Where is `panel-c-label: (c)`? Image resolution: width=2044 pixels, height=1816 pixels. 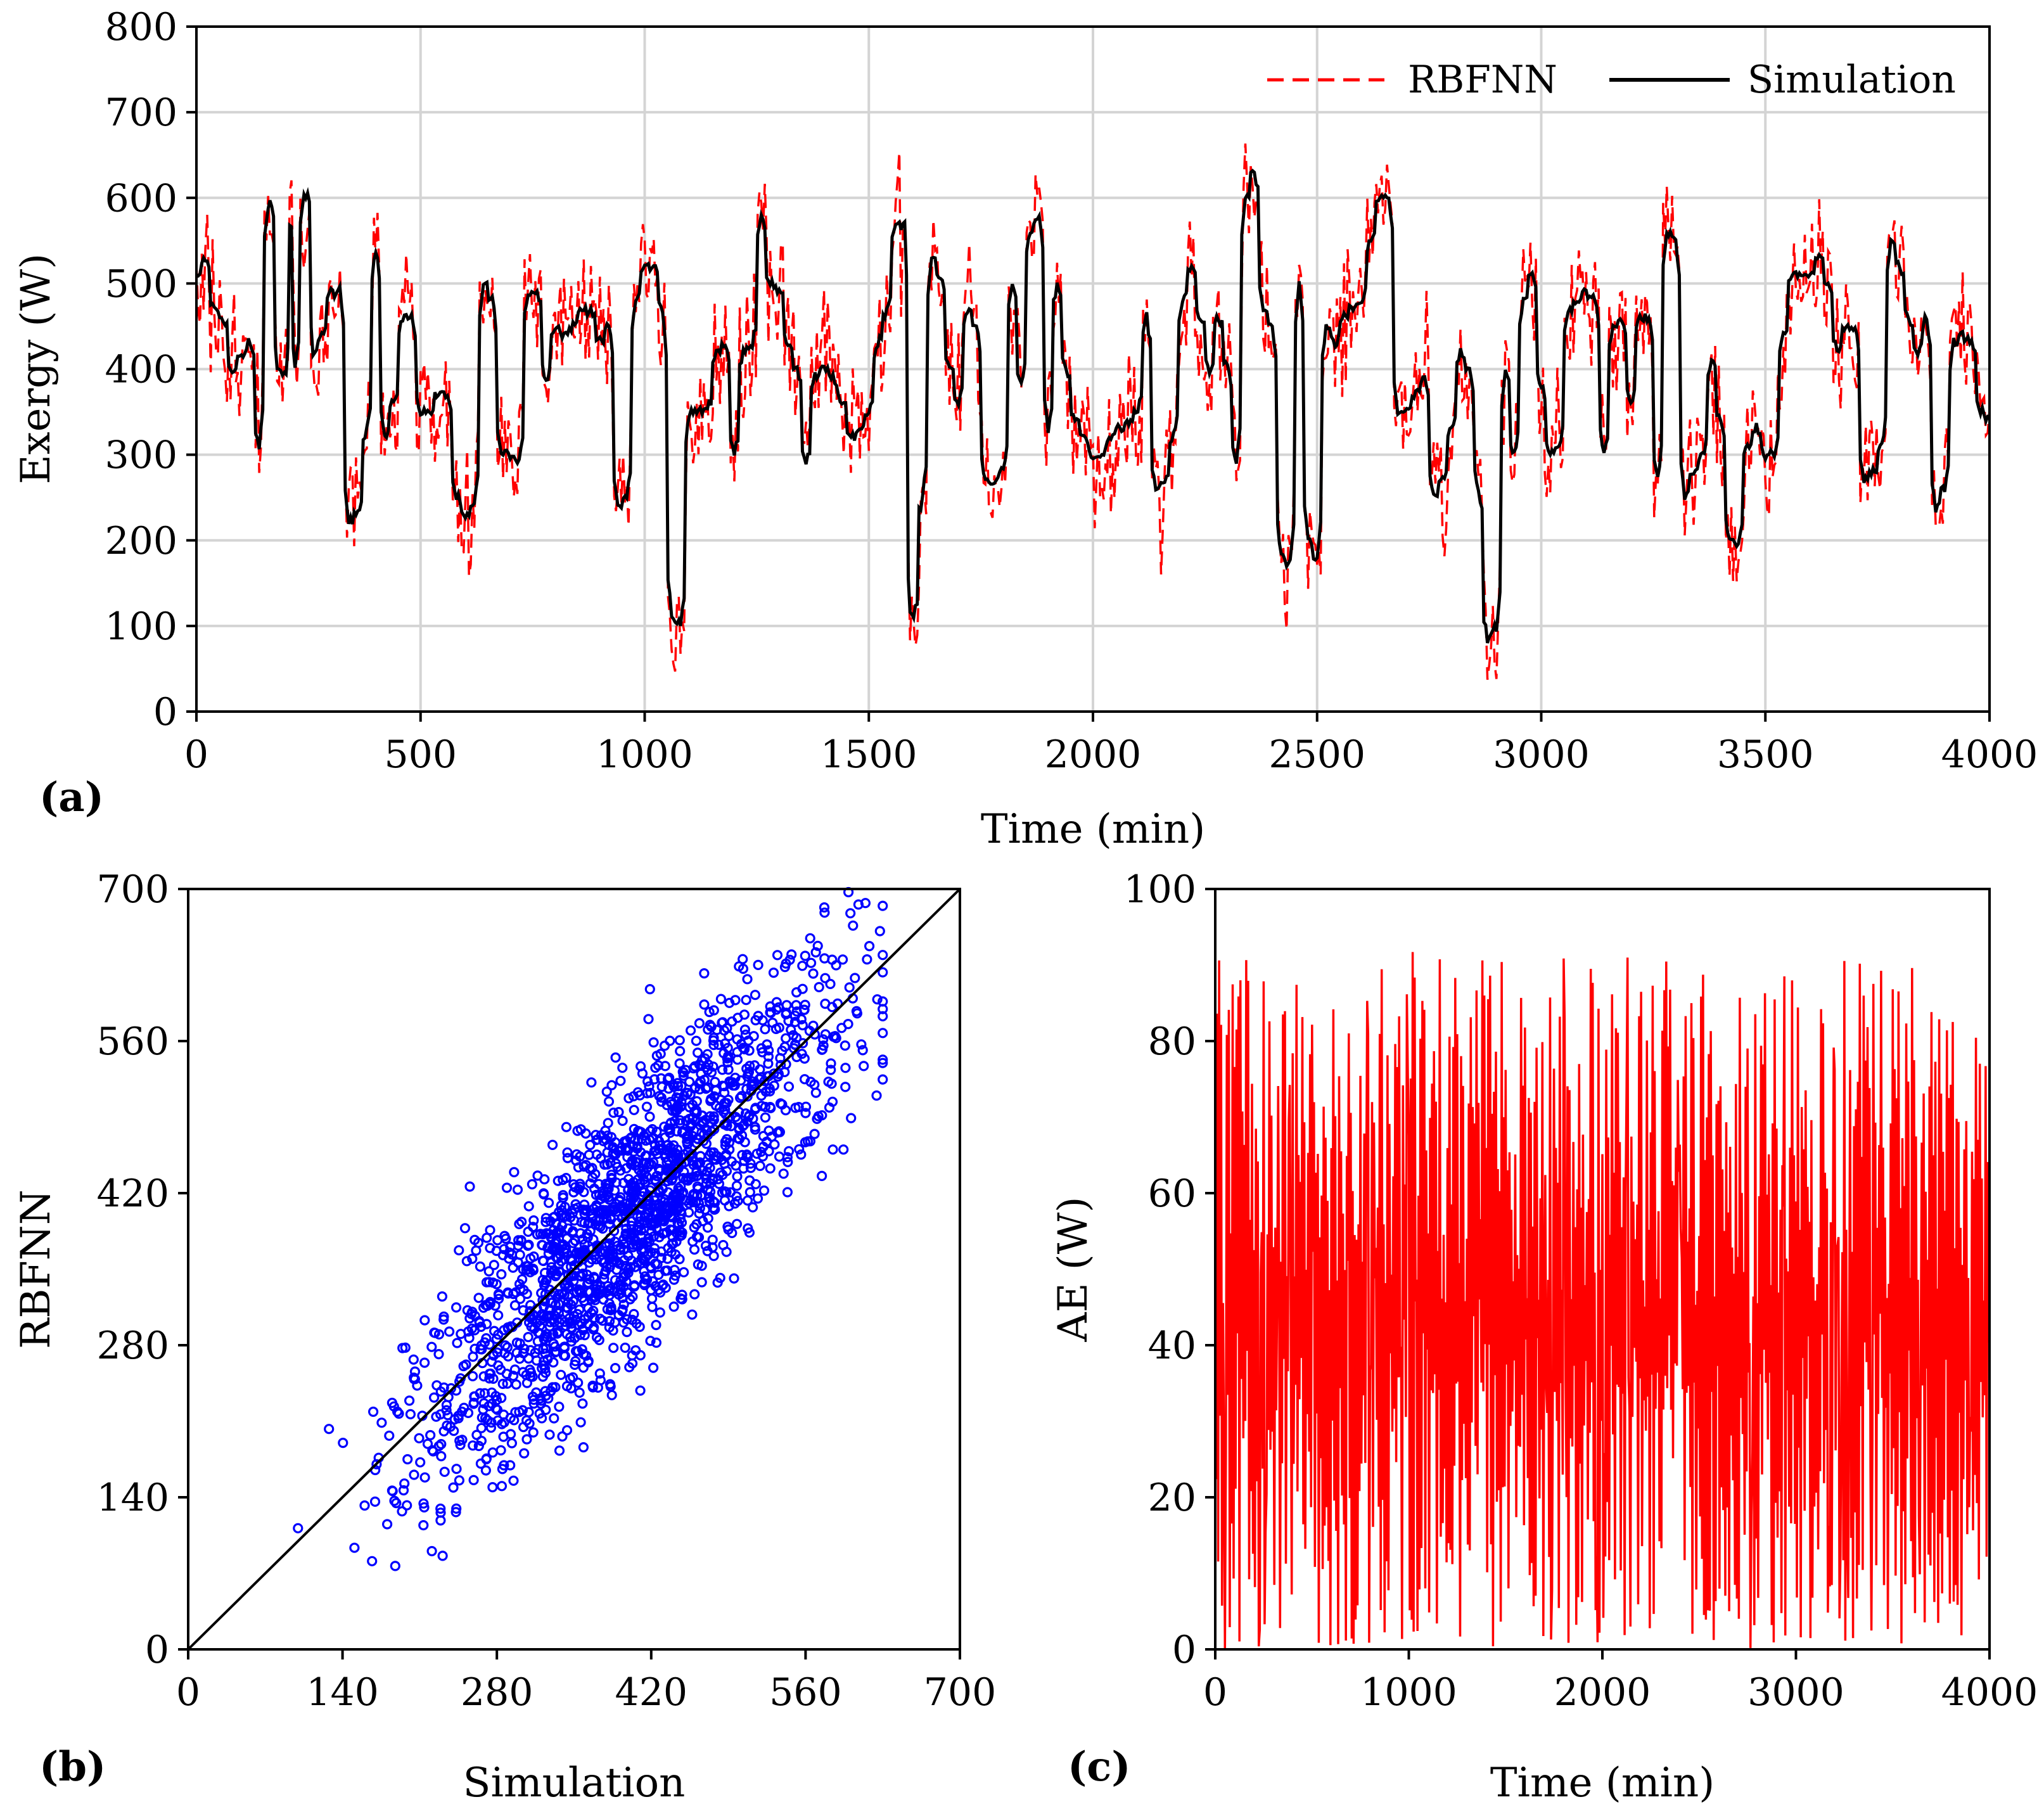 panel-c-label: (c) is located at coordinates (1099, 1767).